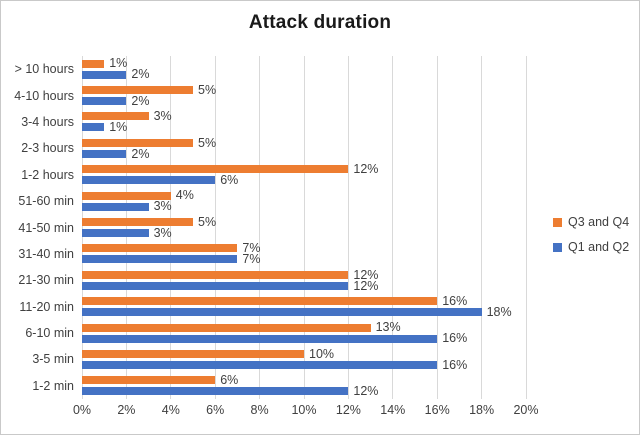  Describe the element at coordinates (46, 201) in the screenshot. I see `category-label: 51-60 min` at that location.